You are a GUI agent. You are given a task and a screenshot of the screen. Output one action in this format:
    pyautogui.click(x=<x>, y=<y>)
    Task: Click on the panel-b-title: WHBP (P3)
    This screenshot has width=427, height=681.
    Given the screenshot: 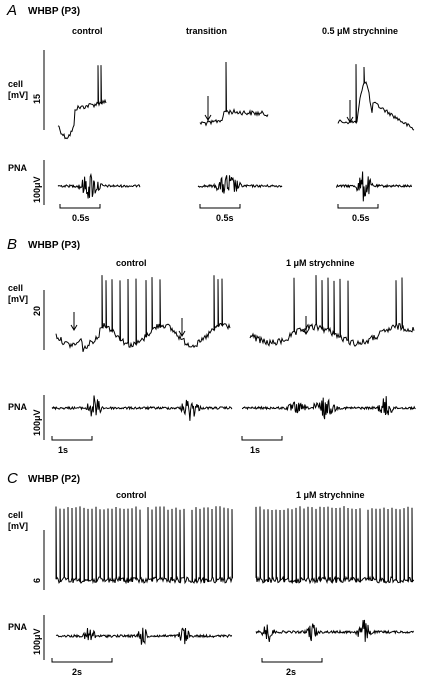 What is the action you would take?
    pyautogui.click(x=54, y=245)
    